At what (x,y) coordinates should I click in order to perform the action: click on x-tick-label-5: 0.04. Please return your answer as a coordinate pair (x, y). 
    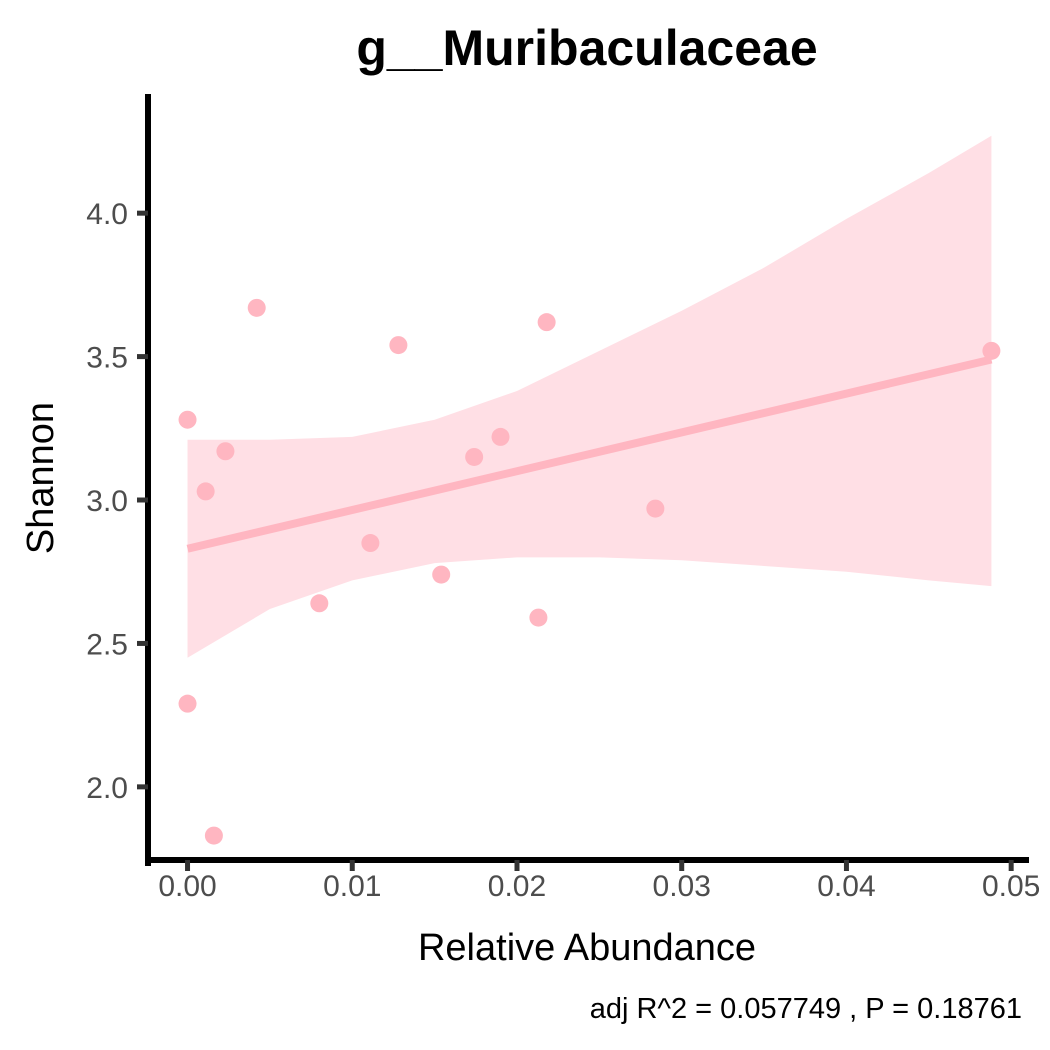
    Looking at the image, I should click on (846, 886).